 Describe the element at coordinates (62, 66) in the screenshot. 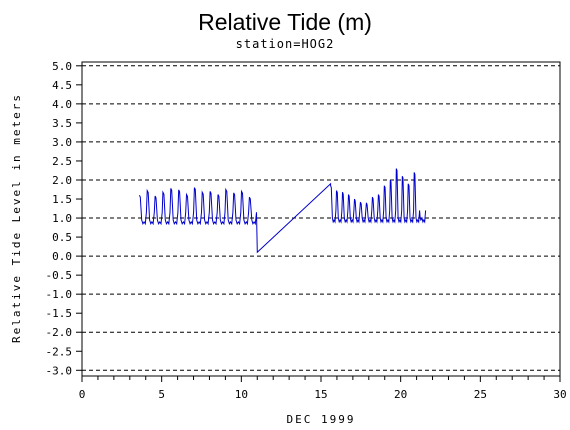

I see `y-tick-label: 5.0` at that location.